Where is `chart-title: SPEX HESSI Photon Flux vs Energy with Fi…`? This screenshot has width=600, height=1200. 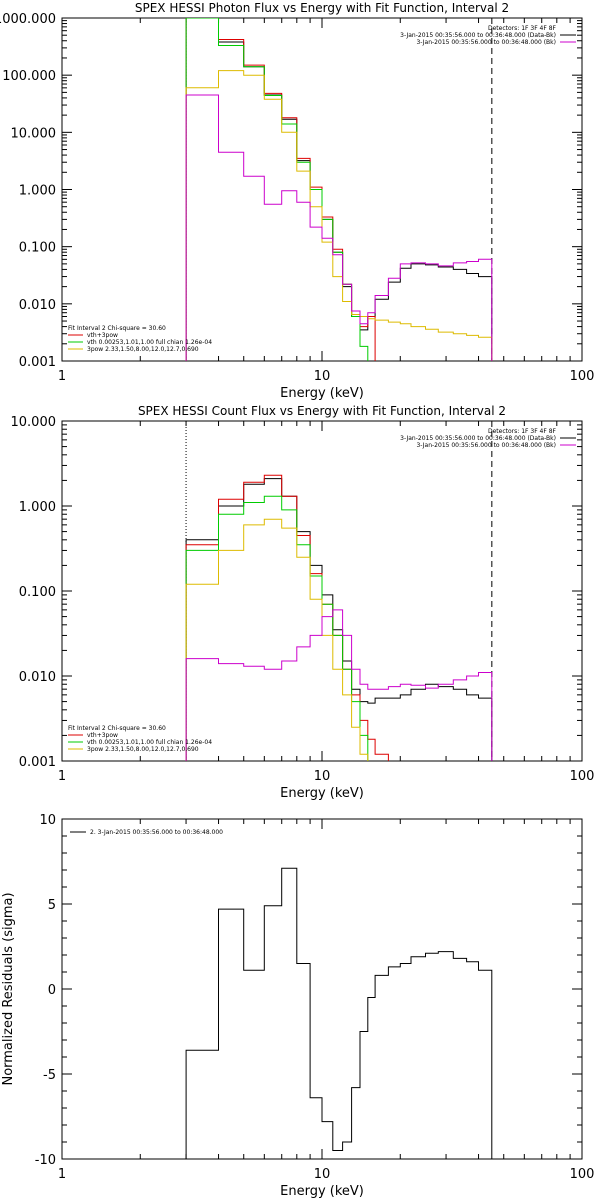
chart-title: SPEX HESSI Photon Flux vs Energy with Fi… is located at coordinates (322, 8).